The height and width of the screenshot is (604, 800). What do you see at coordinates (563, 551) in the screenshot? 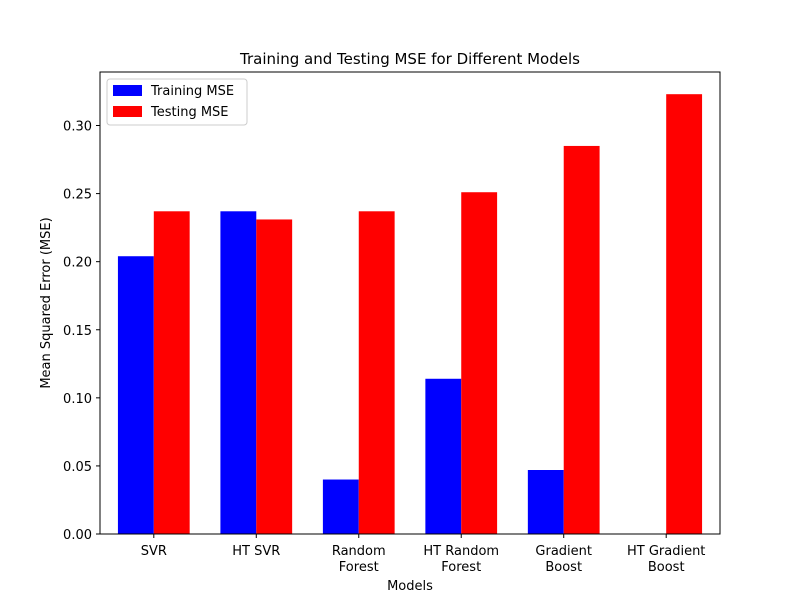
I see `x-tick-label: Gradient` at bounding box center [563, 551].